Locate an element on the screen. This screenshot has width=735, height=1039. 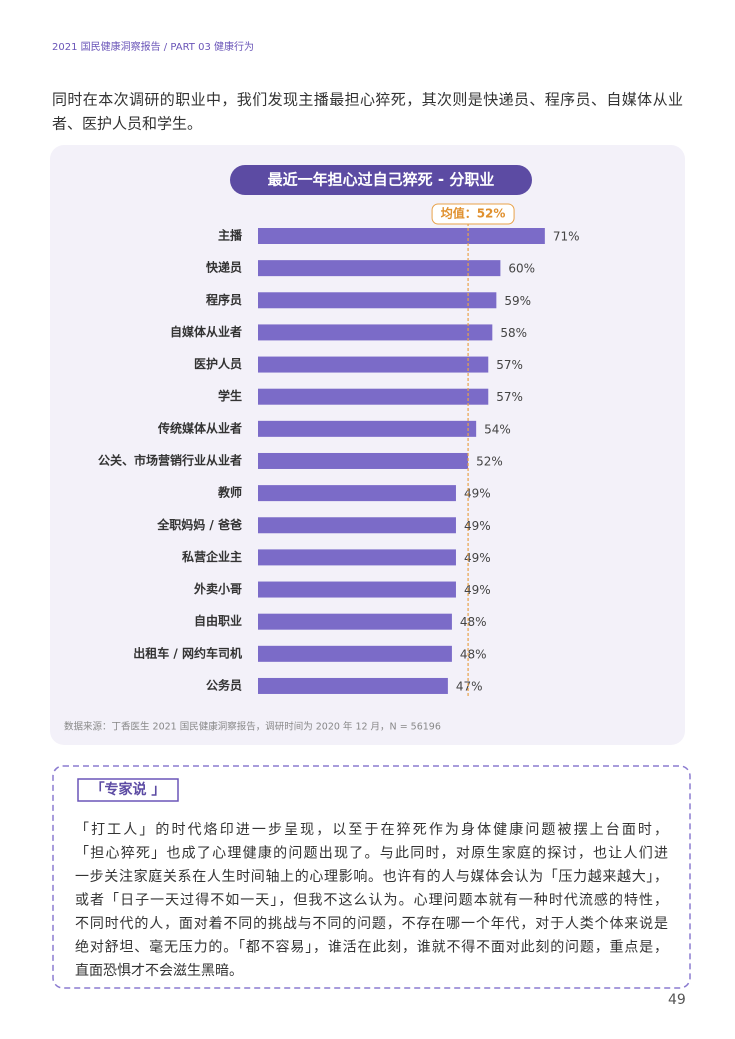
category-label: 私营企业主 is located at coordinates (211, 556).